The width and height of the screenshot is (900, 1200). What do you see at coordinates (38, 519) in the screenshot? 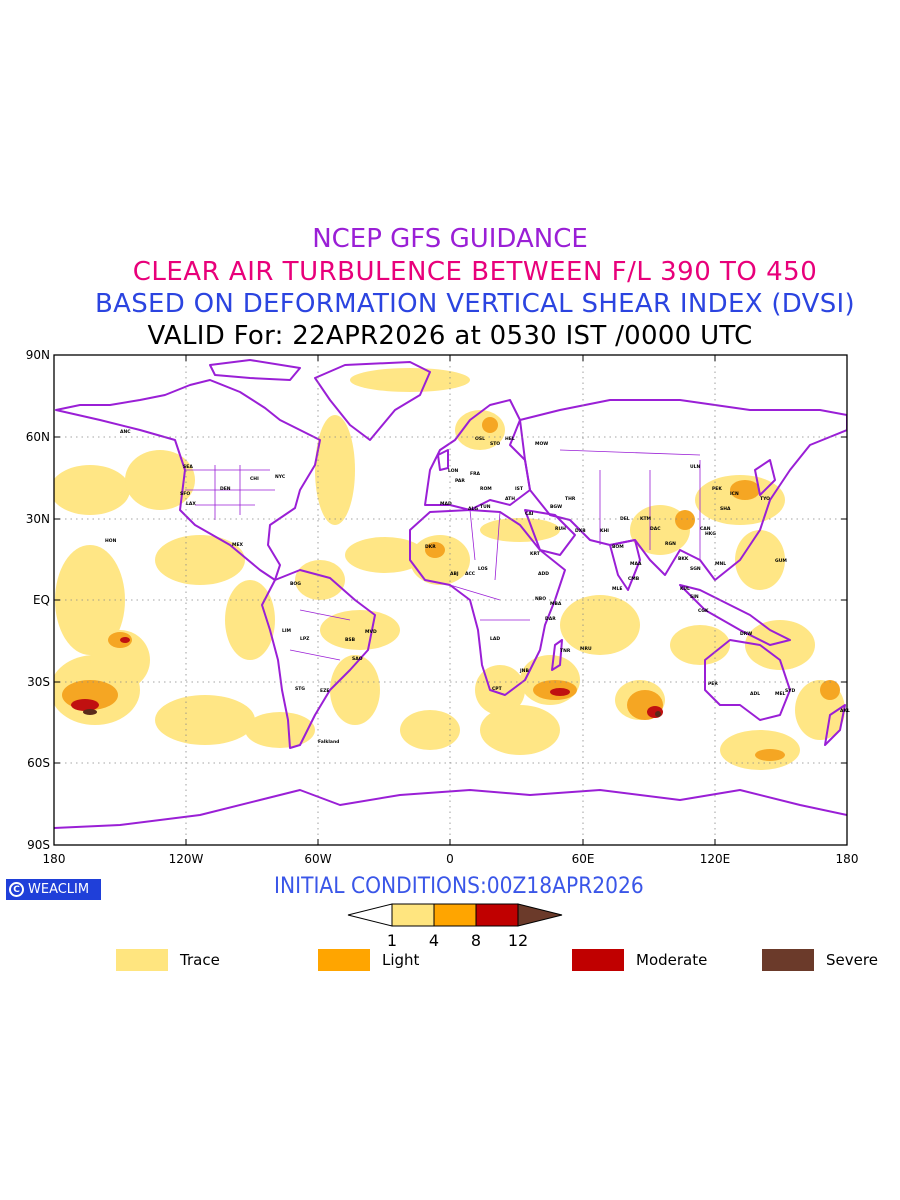
I see `lat-label: 30N` at bounding box center [38, 519].